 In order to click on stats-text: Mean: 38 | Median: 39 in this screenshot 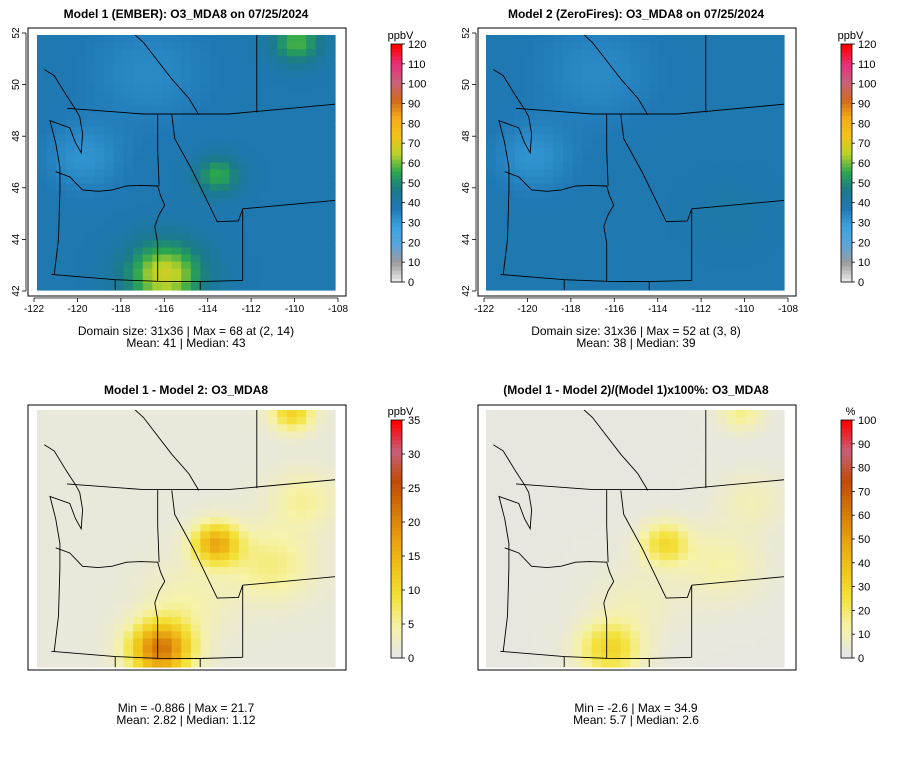, I will do `click(636, 343)`.